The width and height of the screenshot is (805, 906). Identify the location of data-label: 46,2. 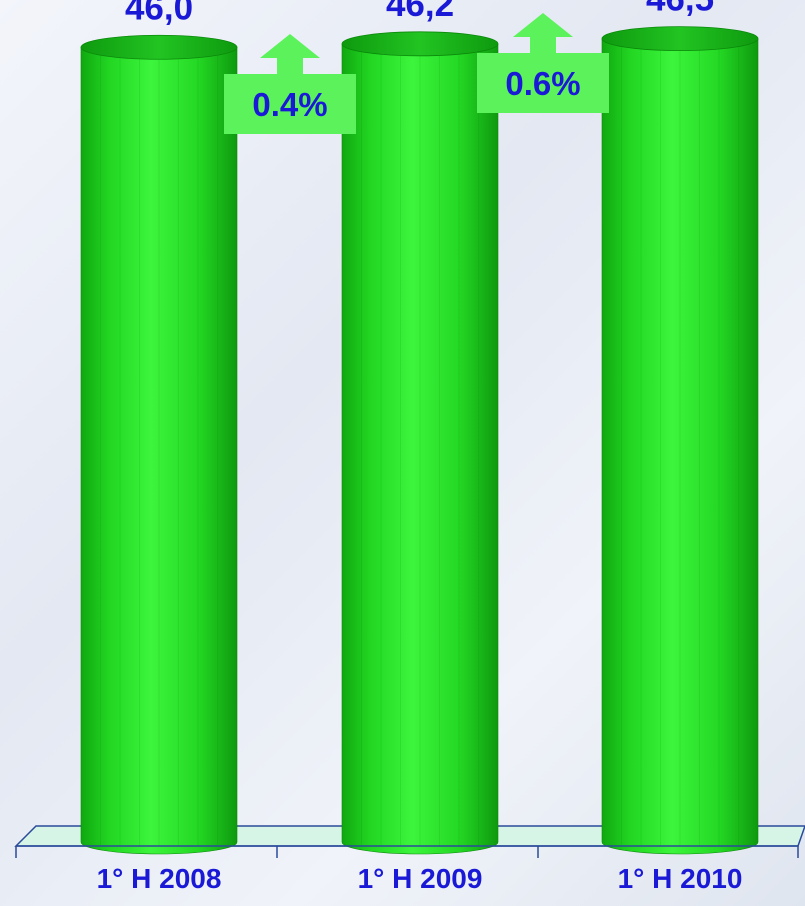
(420, 12).